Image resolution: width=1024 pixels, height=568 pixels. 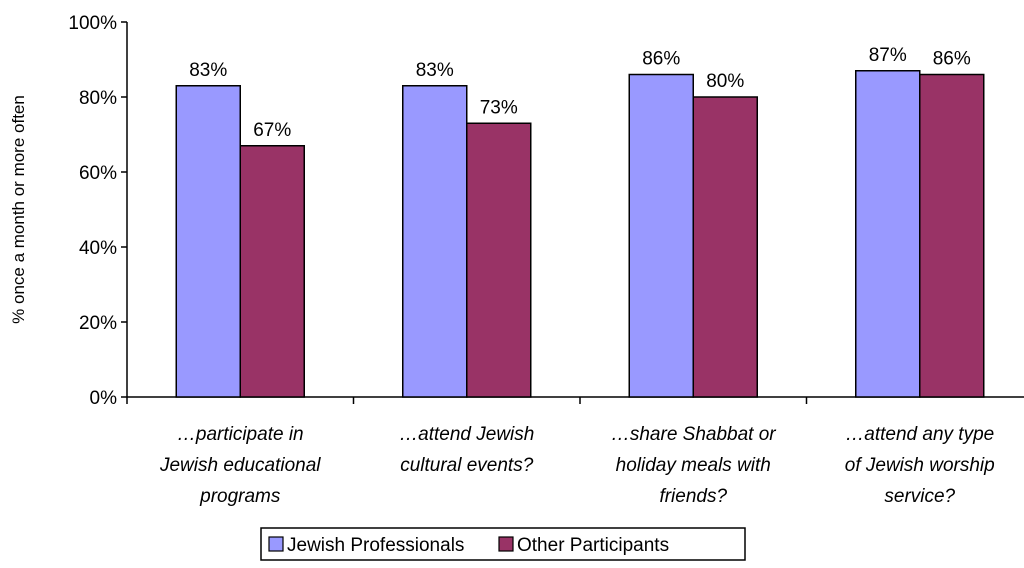 I want to click on legend-entry: Other Participants, so click(x=593, y=545).